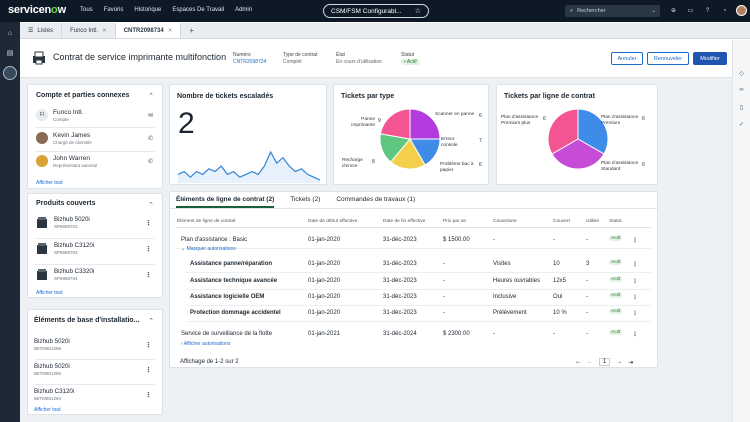  I want to click on mail-icon: ✉, so click(150, 116).